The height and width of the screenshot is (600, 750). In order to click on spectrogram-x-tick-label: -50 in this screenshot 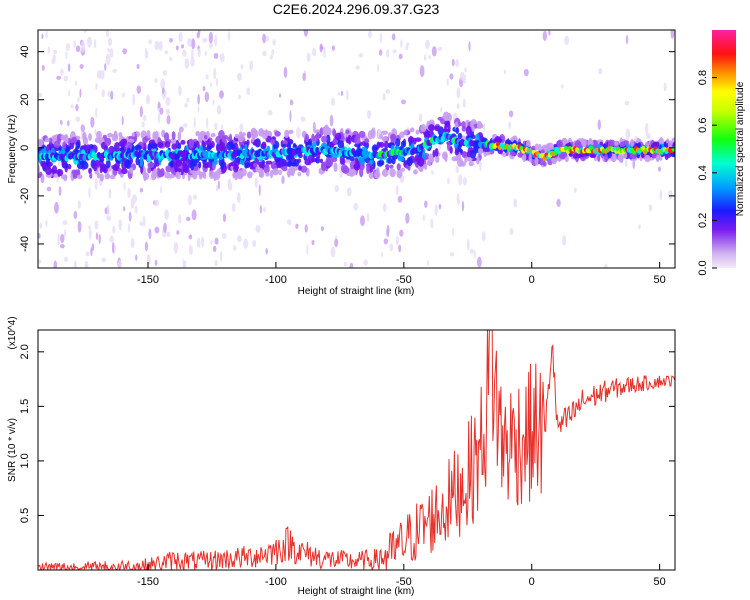, I will do `click(404, 280)`.